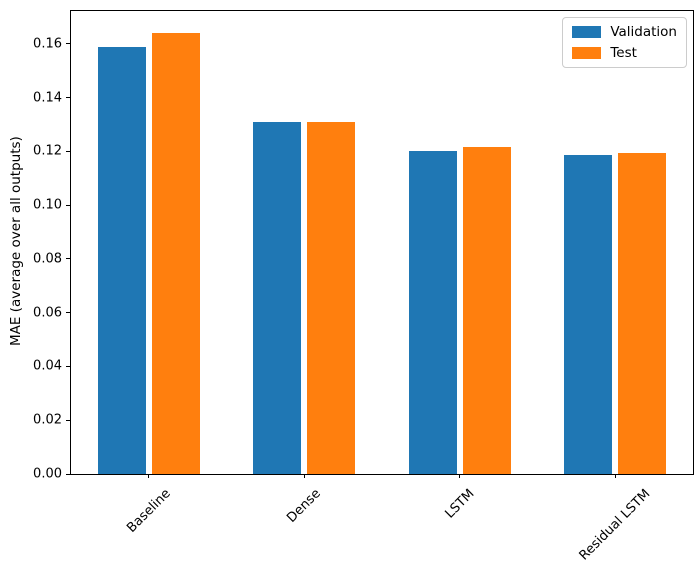 The image size is (700, 572). What do you see at coordinates (47, 420) in the screenshot?
I see `y-tick-label: 0.02` at bounding box center [47, 420].